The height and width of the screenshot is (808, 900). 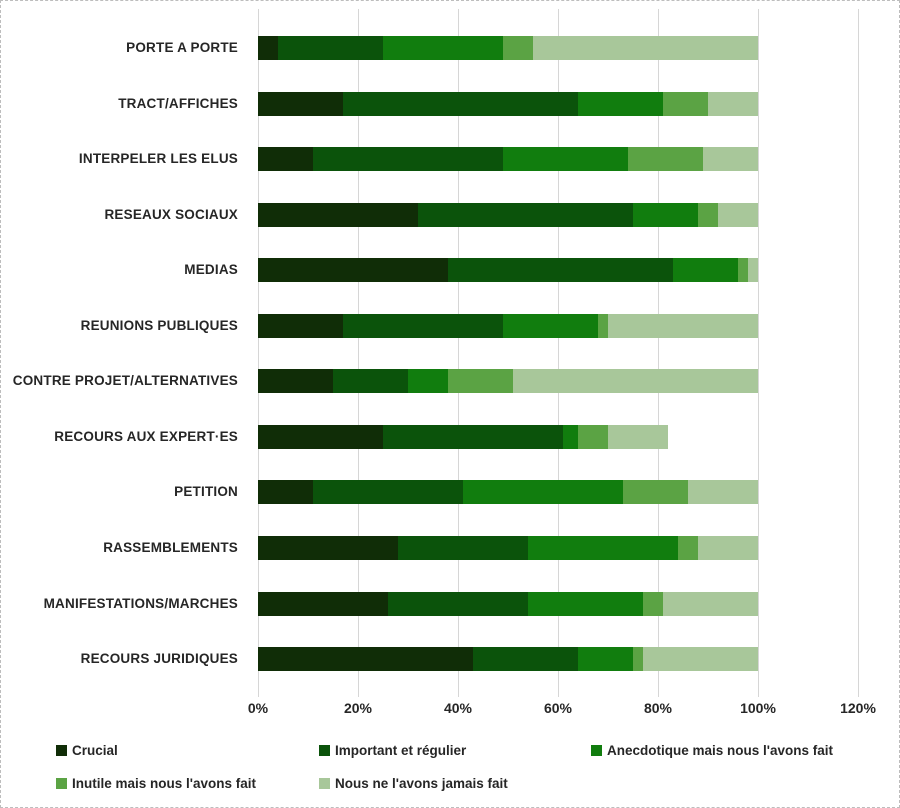 What do you see at coordinates (358, 708) in the screenshot?
I see `x-tick-label: 20%` at bounding box center [358, 708].